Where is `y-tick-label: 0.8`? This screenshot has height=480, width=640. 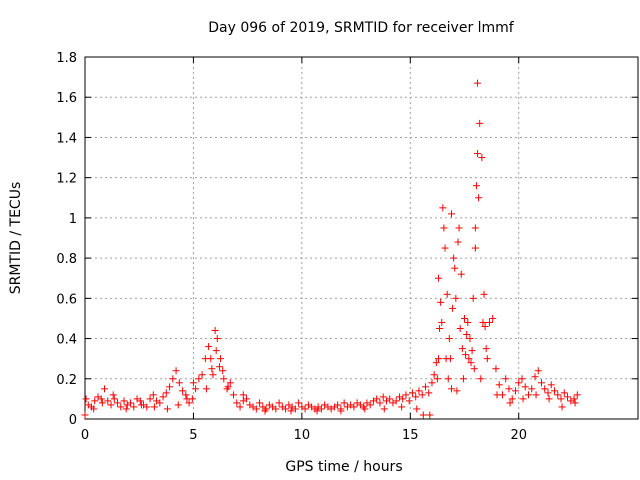 y-tick-label: 0.8 is located at coordinates (66, 259).